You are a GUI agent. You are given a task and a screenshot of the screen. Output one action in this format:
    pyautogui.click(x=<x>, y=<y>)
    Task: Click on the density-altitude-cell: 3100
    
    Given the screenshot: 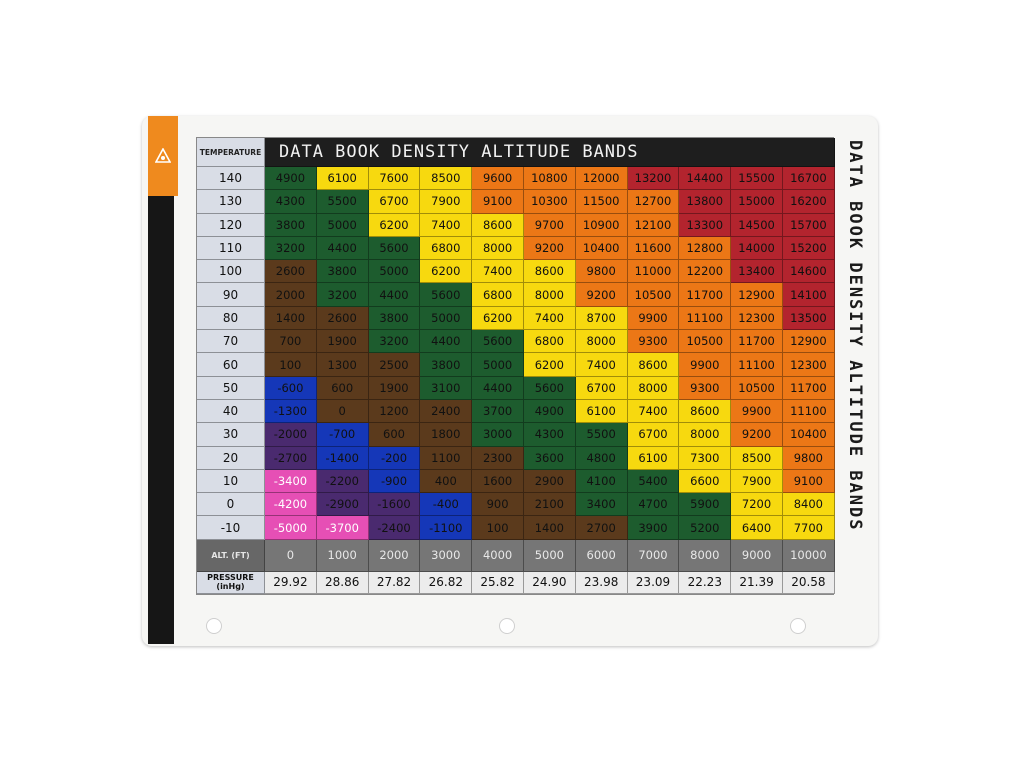 What is the action you would take?
    pyautogui.click(x=446, y=388)
    